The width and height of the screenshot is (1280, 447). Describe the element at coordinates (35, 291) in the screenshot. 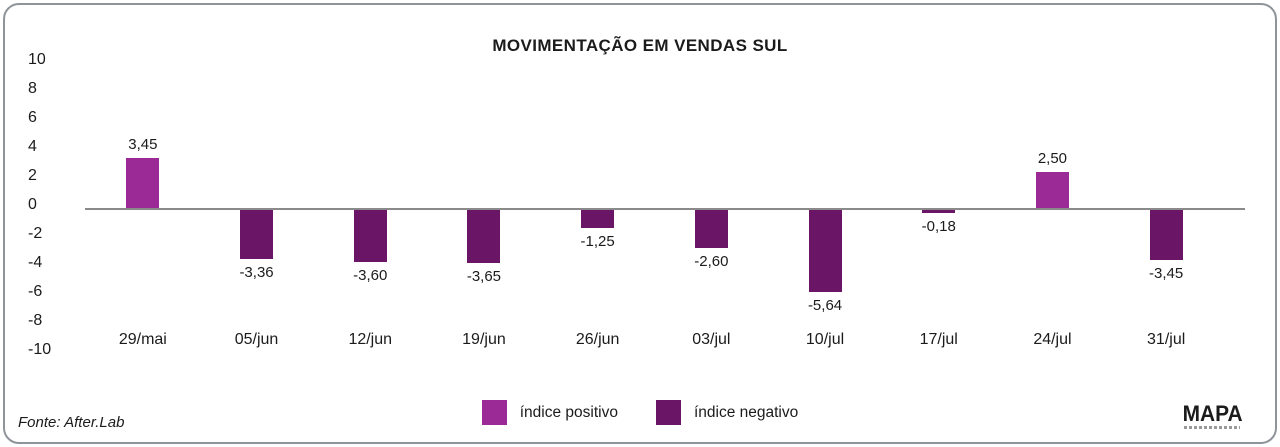

I see `y-tick-label: -6` at that location.